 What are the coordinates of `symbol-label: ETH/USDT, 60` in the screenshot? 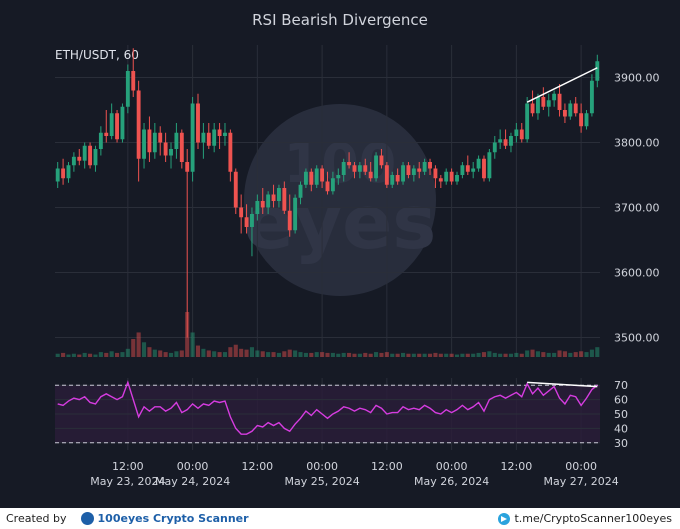 It's located at (97, 55).